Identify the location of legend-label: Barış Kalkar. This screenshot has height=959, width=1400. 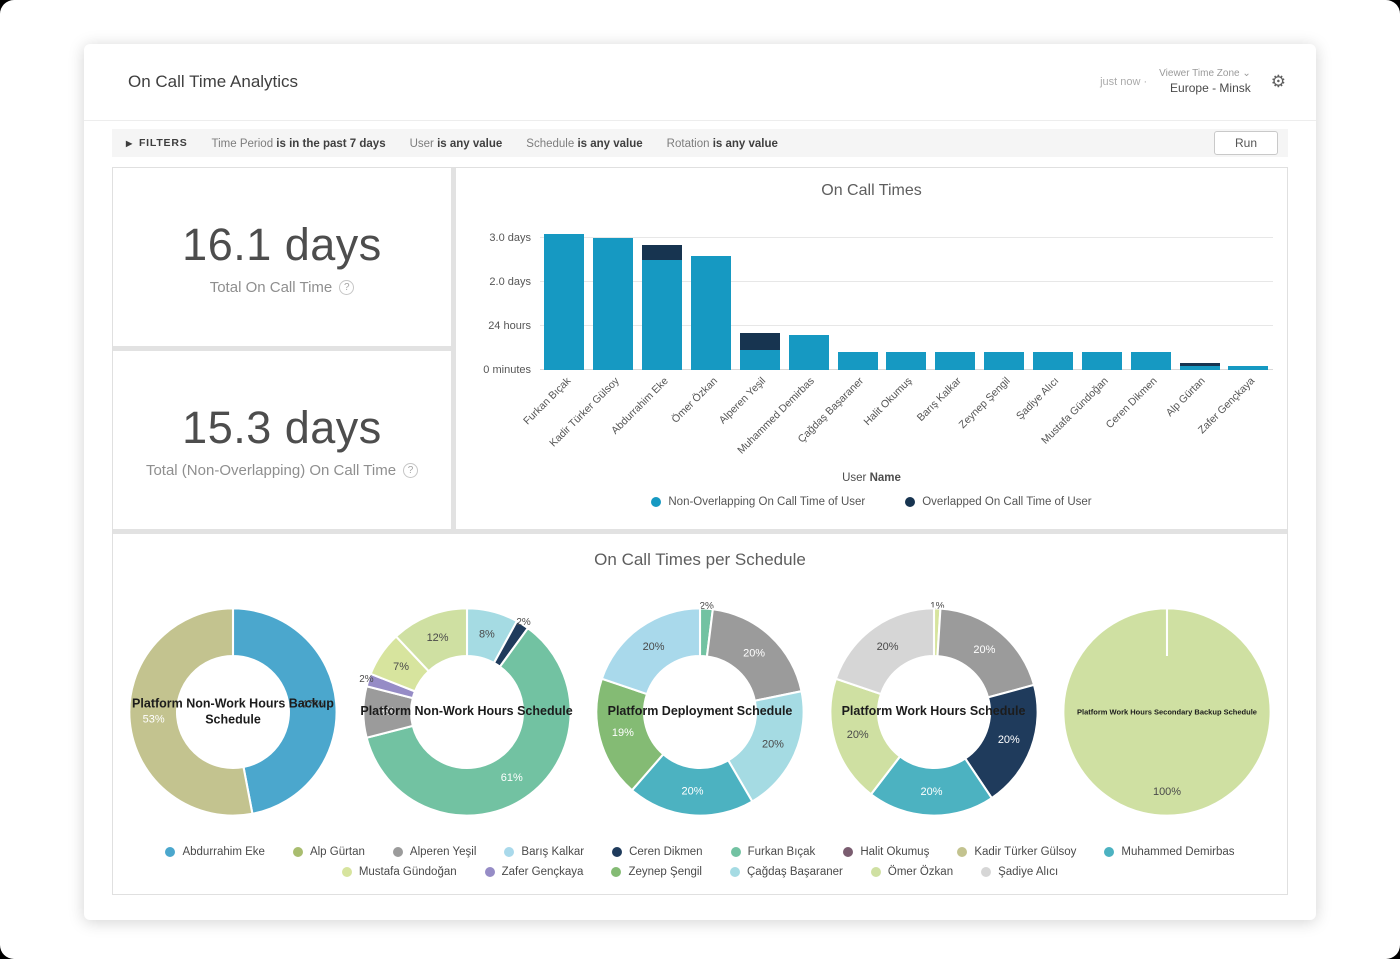
(553, 852).